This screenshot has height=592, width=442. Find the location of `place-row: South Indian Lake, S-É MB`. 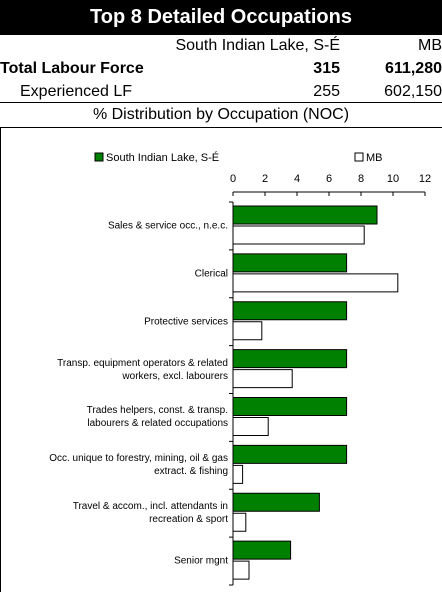

place-row: South Indian Lake, S-É MB is located at coordinates (221, 46).